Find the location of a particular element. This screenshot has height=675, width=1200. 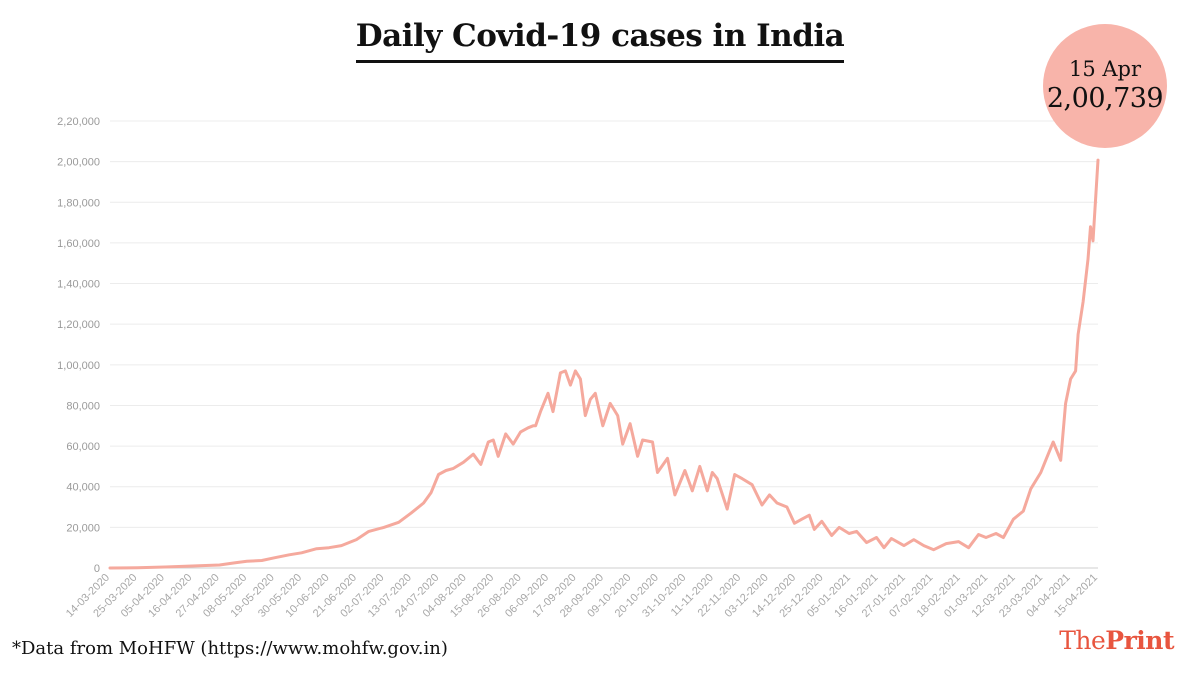

y-tick-label: 1,40,000 is located at coordinates (78, 285).